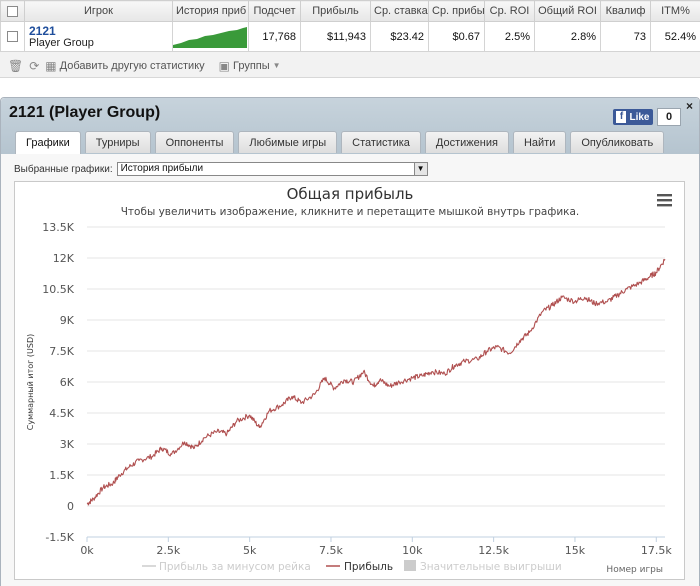 This screenshot has height=586, width=700. What do you see at coordinates (235, 567) in the screenshot?
I see `legend-label-profit-rake: Прибыль за минусом рейка` at bounding box center [235, 567].